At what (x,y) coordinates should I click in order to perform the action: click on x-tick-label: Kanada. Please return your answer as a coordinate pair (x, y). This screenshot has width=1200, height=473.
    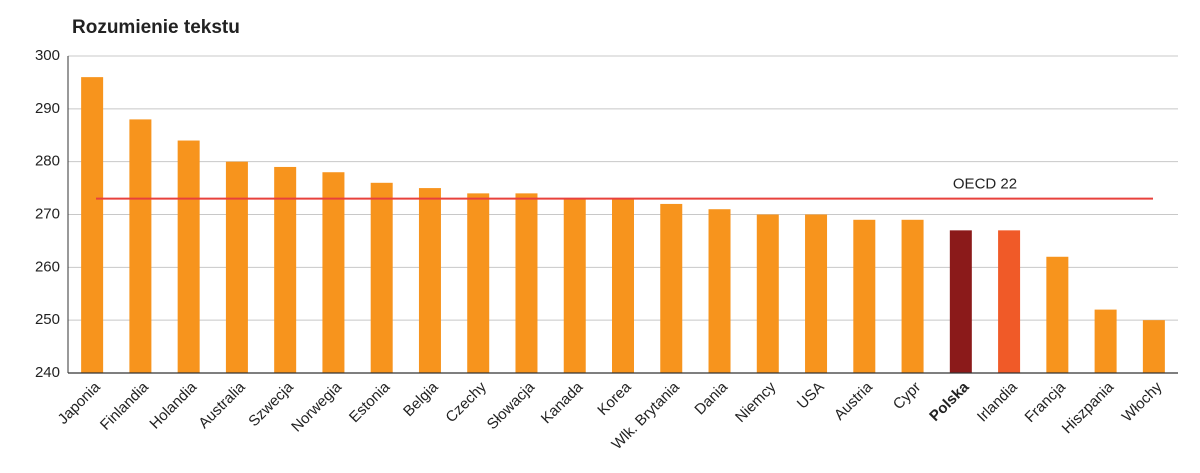
    Looking at the image, I should click on (562, 402).